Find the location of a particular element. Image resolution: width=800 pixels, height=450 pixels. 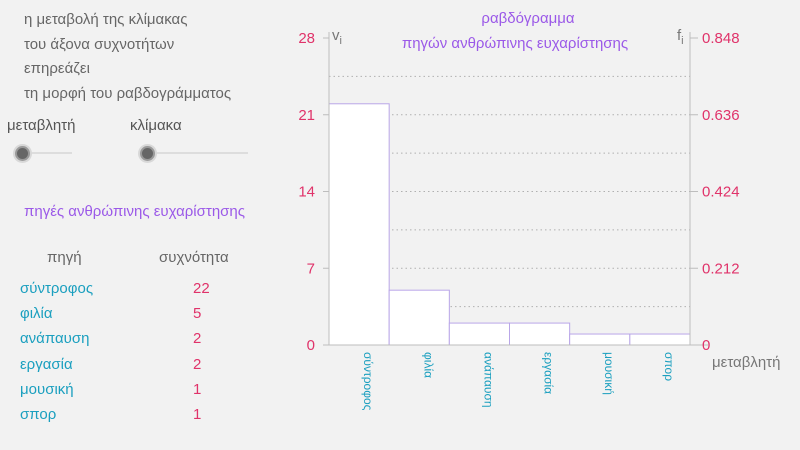

y2-tick-label: 0.636 is located at coordinates (721, 115).